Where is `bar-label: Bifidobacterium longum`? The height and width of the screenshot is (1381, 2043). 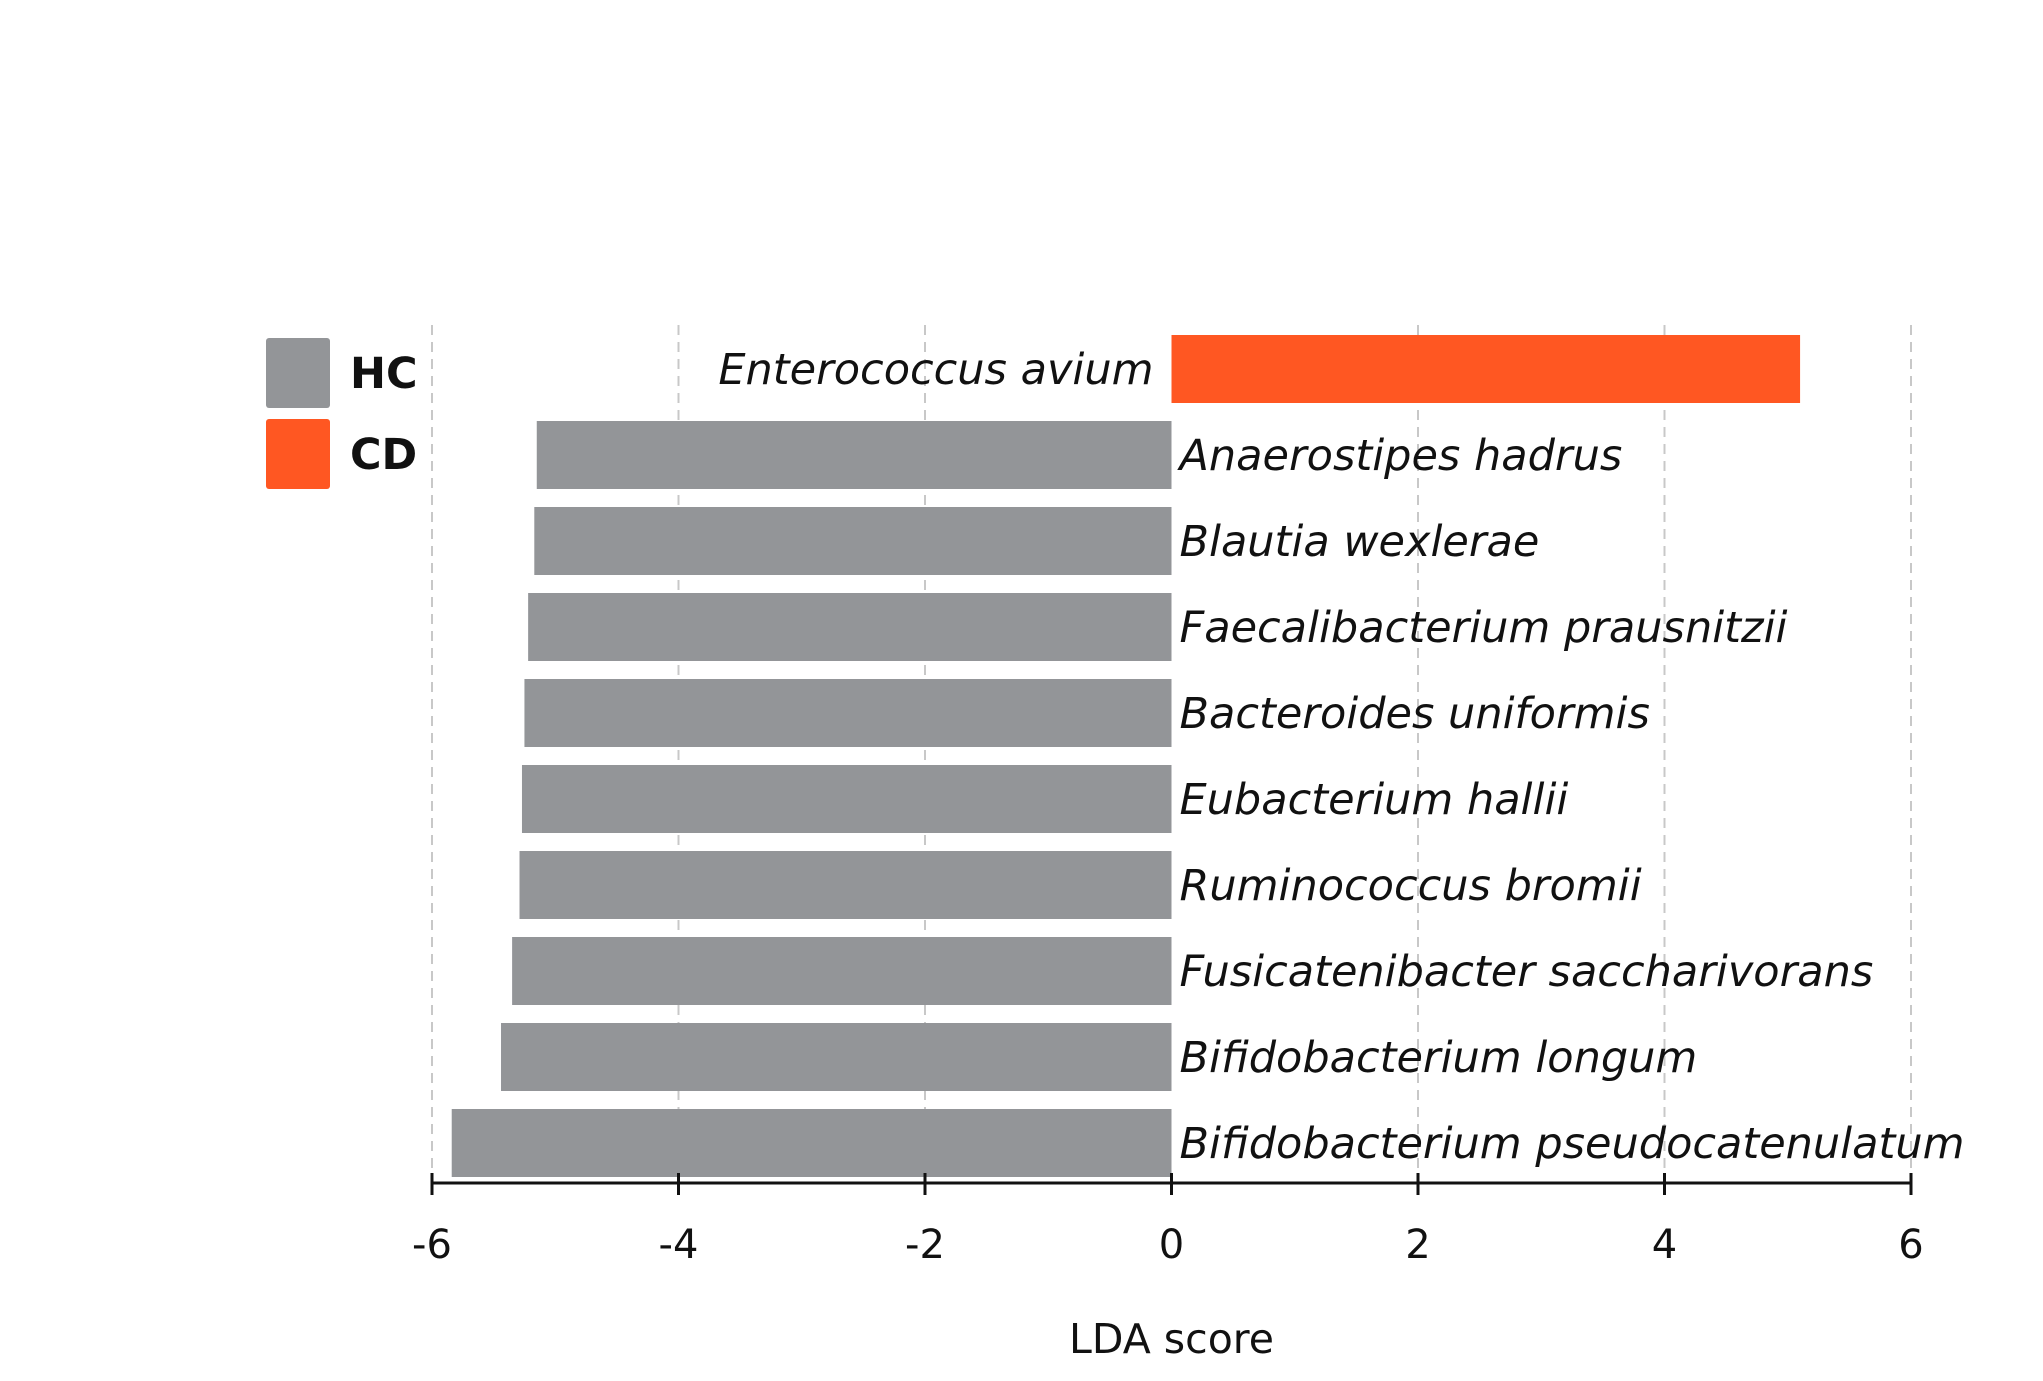
bar-label: Bifidobacterium longum is located at coordinates (1439, 1058).